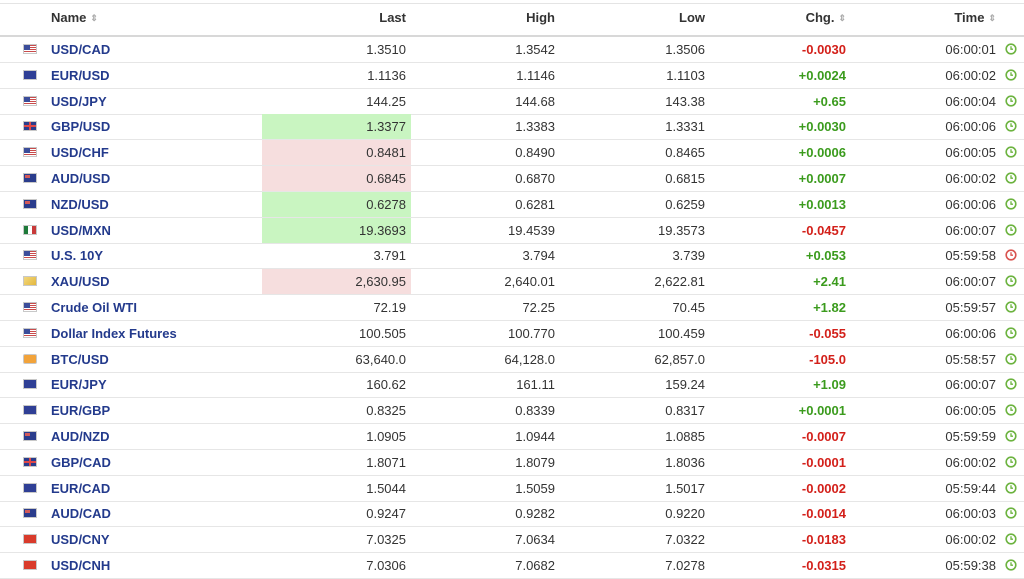  I want to click on table-row: USD/CNY 7.0325 7.0634 7.0322 -0.0183 06:00:02, so click(512, 540).